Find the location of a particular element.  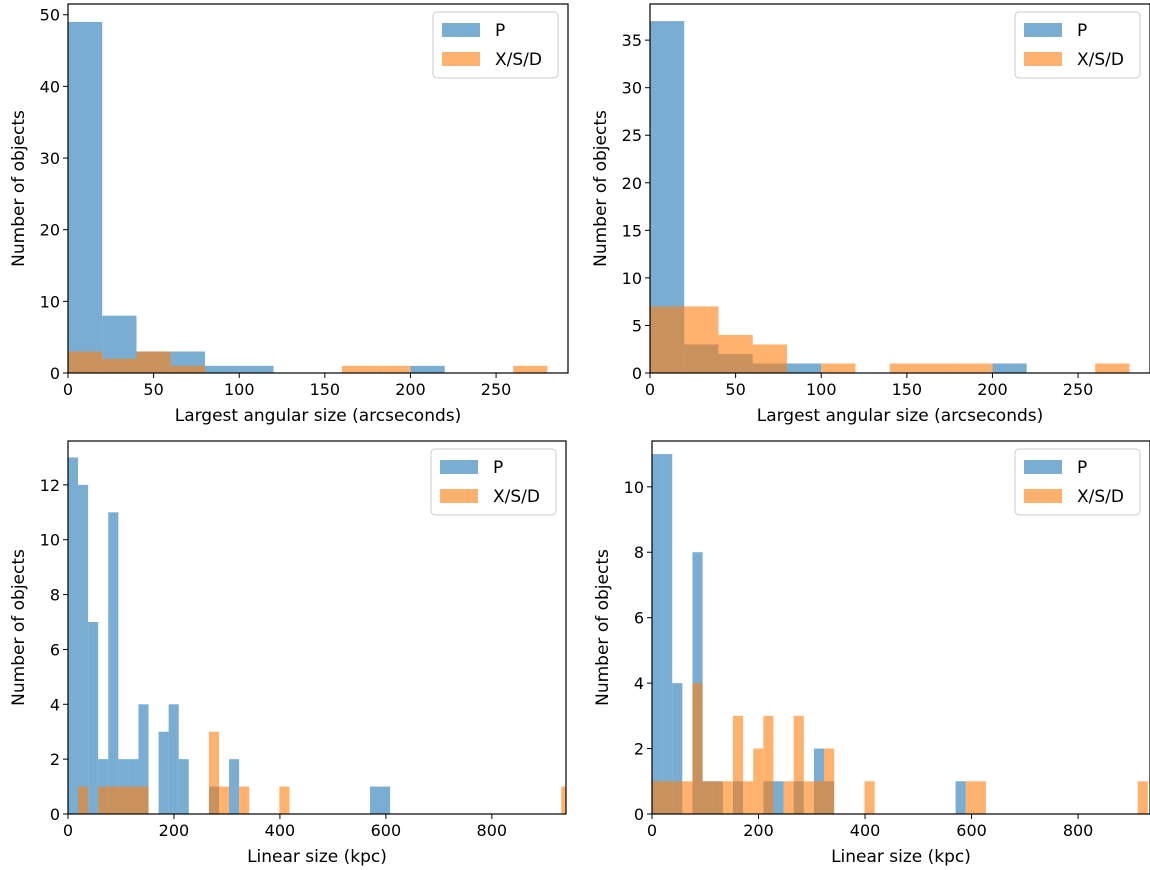

y-tick-label: 6 is located at coordinates (55, 649).